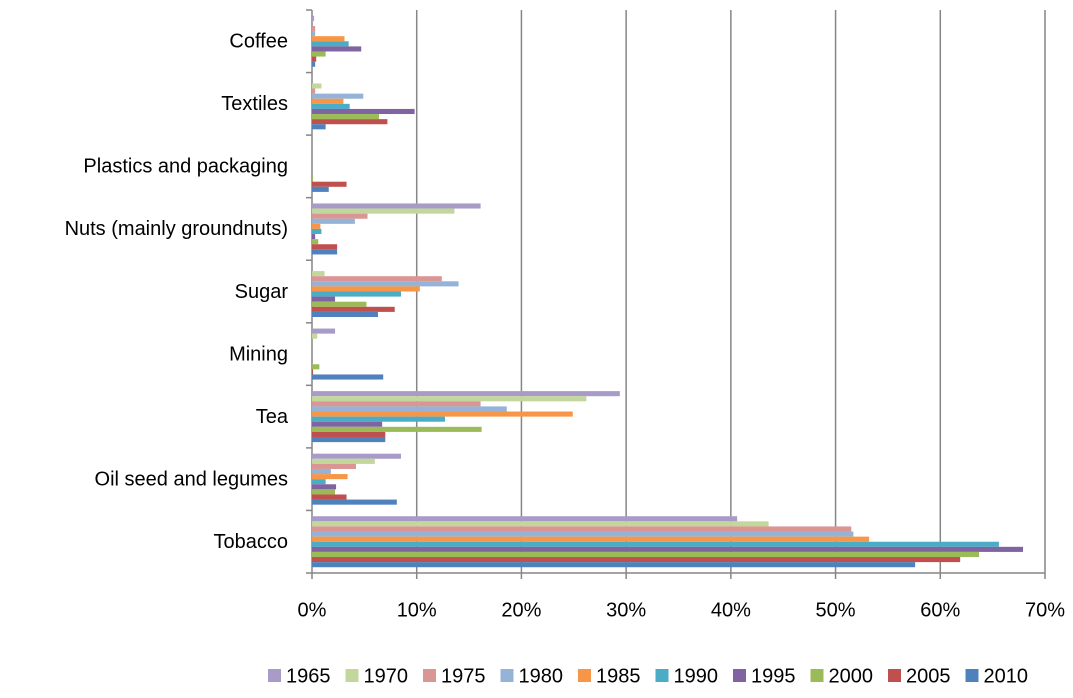 The image size is (1073, 698). What do you see at coordinates (258, 42) in the screenshot?
I see `y-tick-label: Coffee` at bounding box center [258, 42].